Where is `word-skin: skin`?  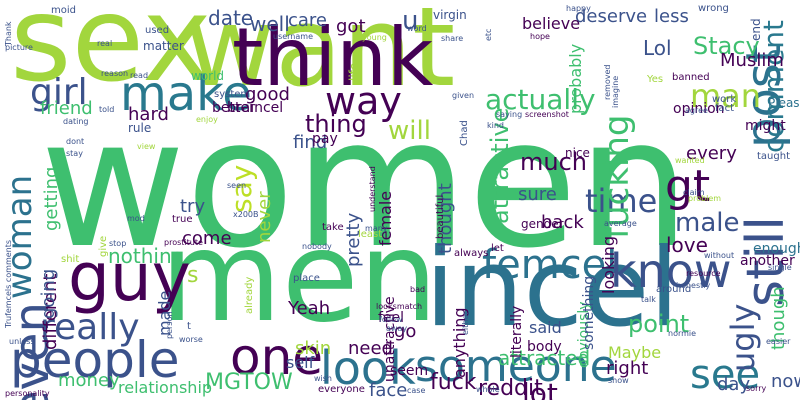 word-skin: skin is located at coordinates (313, 348).